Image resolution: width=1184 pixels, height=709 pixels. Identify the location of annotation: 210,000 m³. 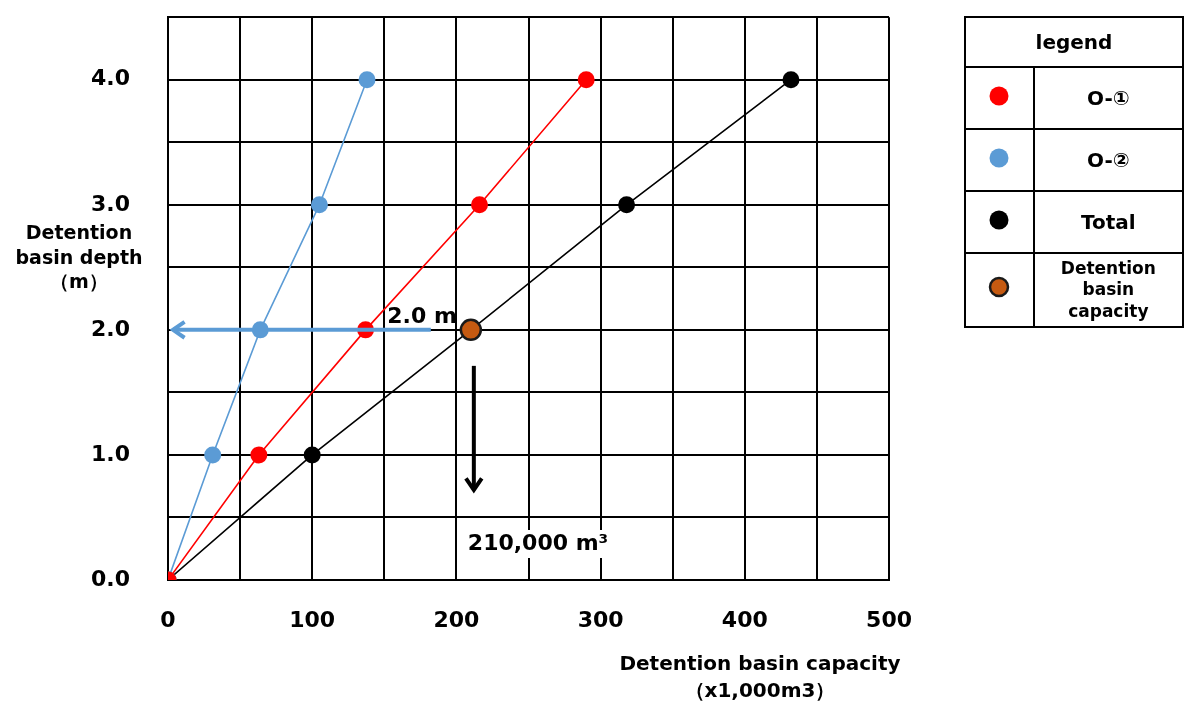
(538, 542).